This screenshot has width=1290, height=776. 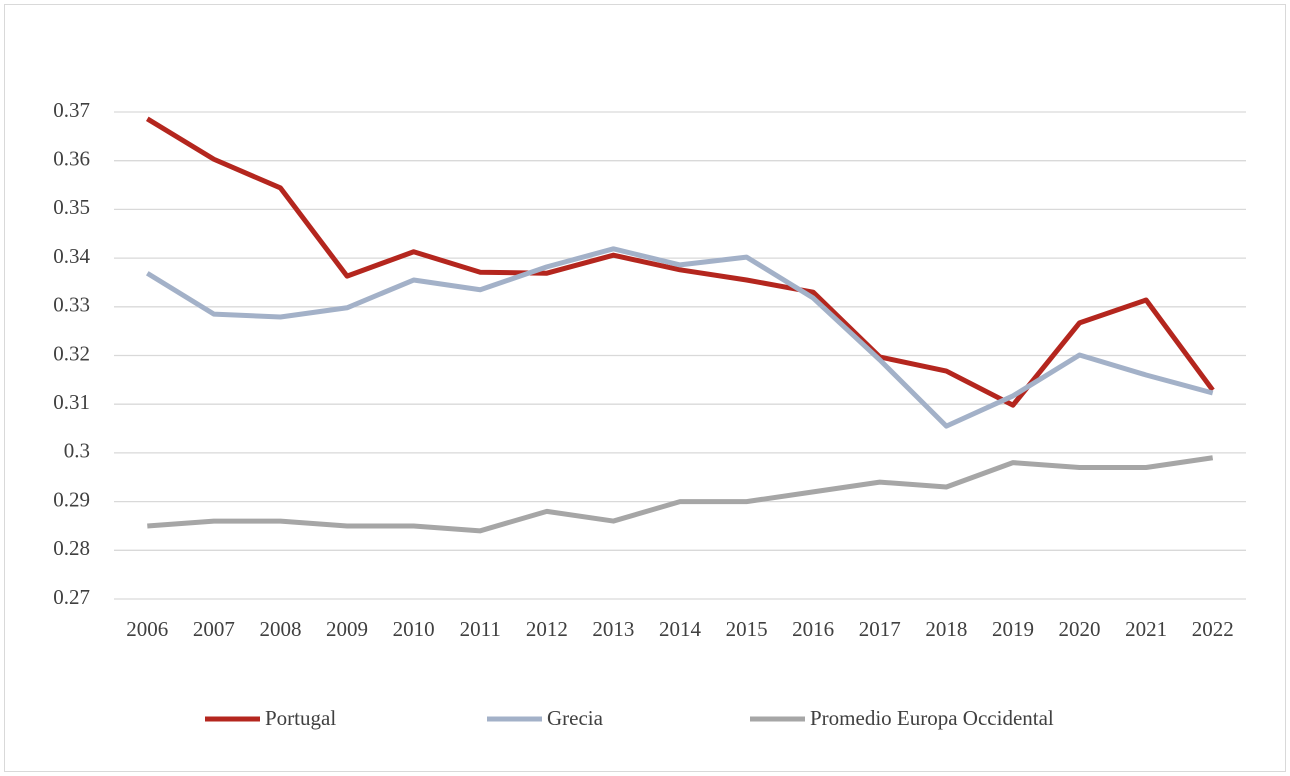 I want to click on y-tick-label: 0.3, so click(x=77, y=451).